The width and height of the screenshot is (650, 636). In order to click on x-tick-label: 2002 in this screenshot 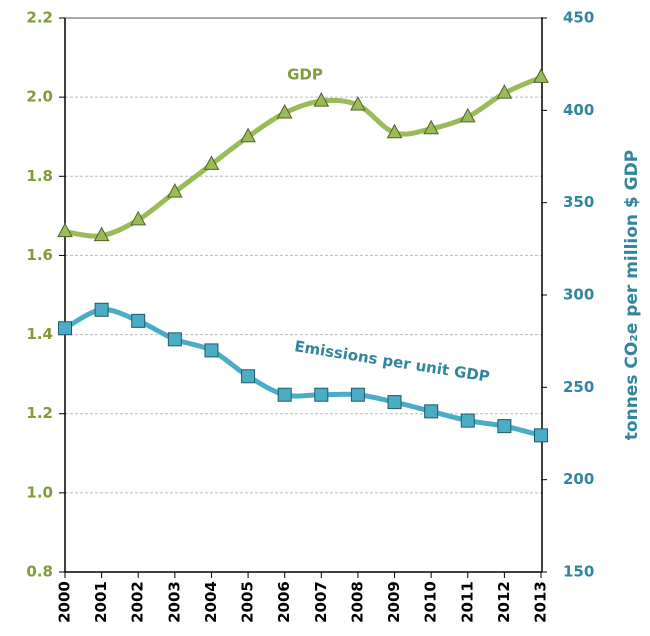, I will do `click(138, 602)`.